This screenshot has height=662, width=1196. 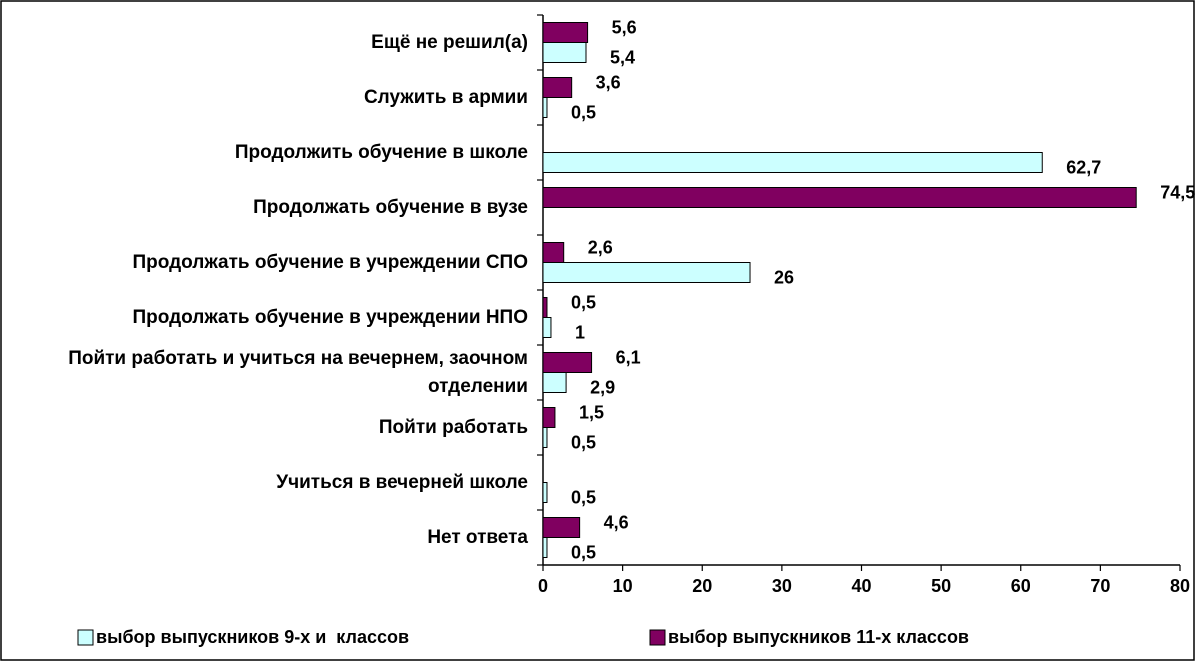 What do you see at coordinates (623, 586) in the screenshot?
I see `x-tick-label: 10` at bounding box center [623, 586].